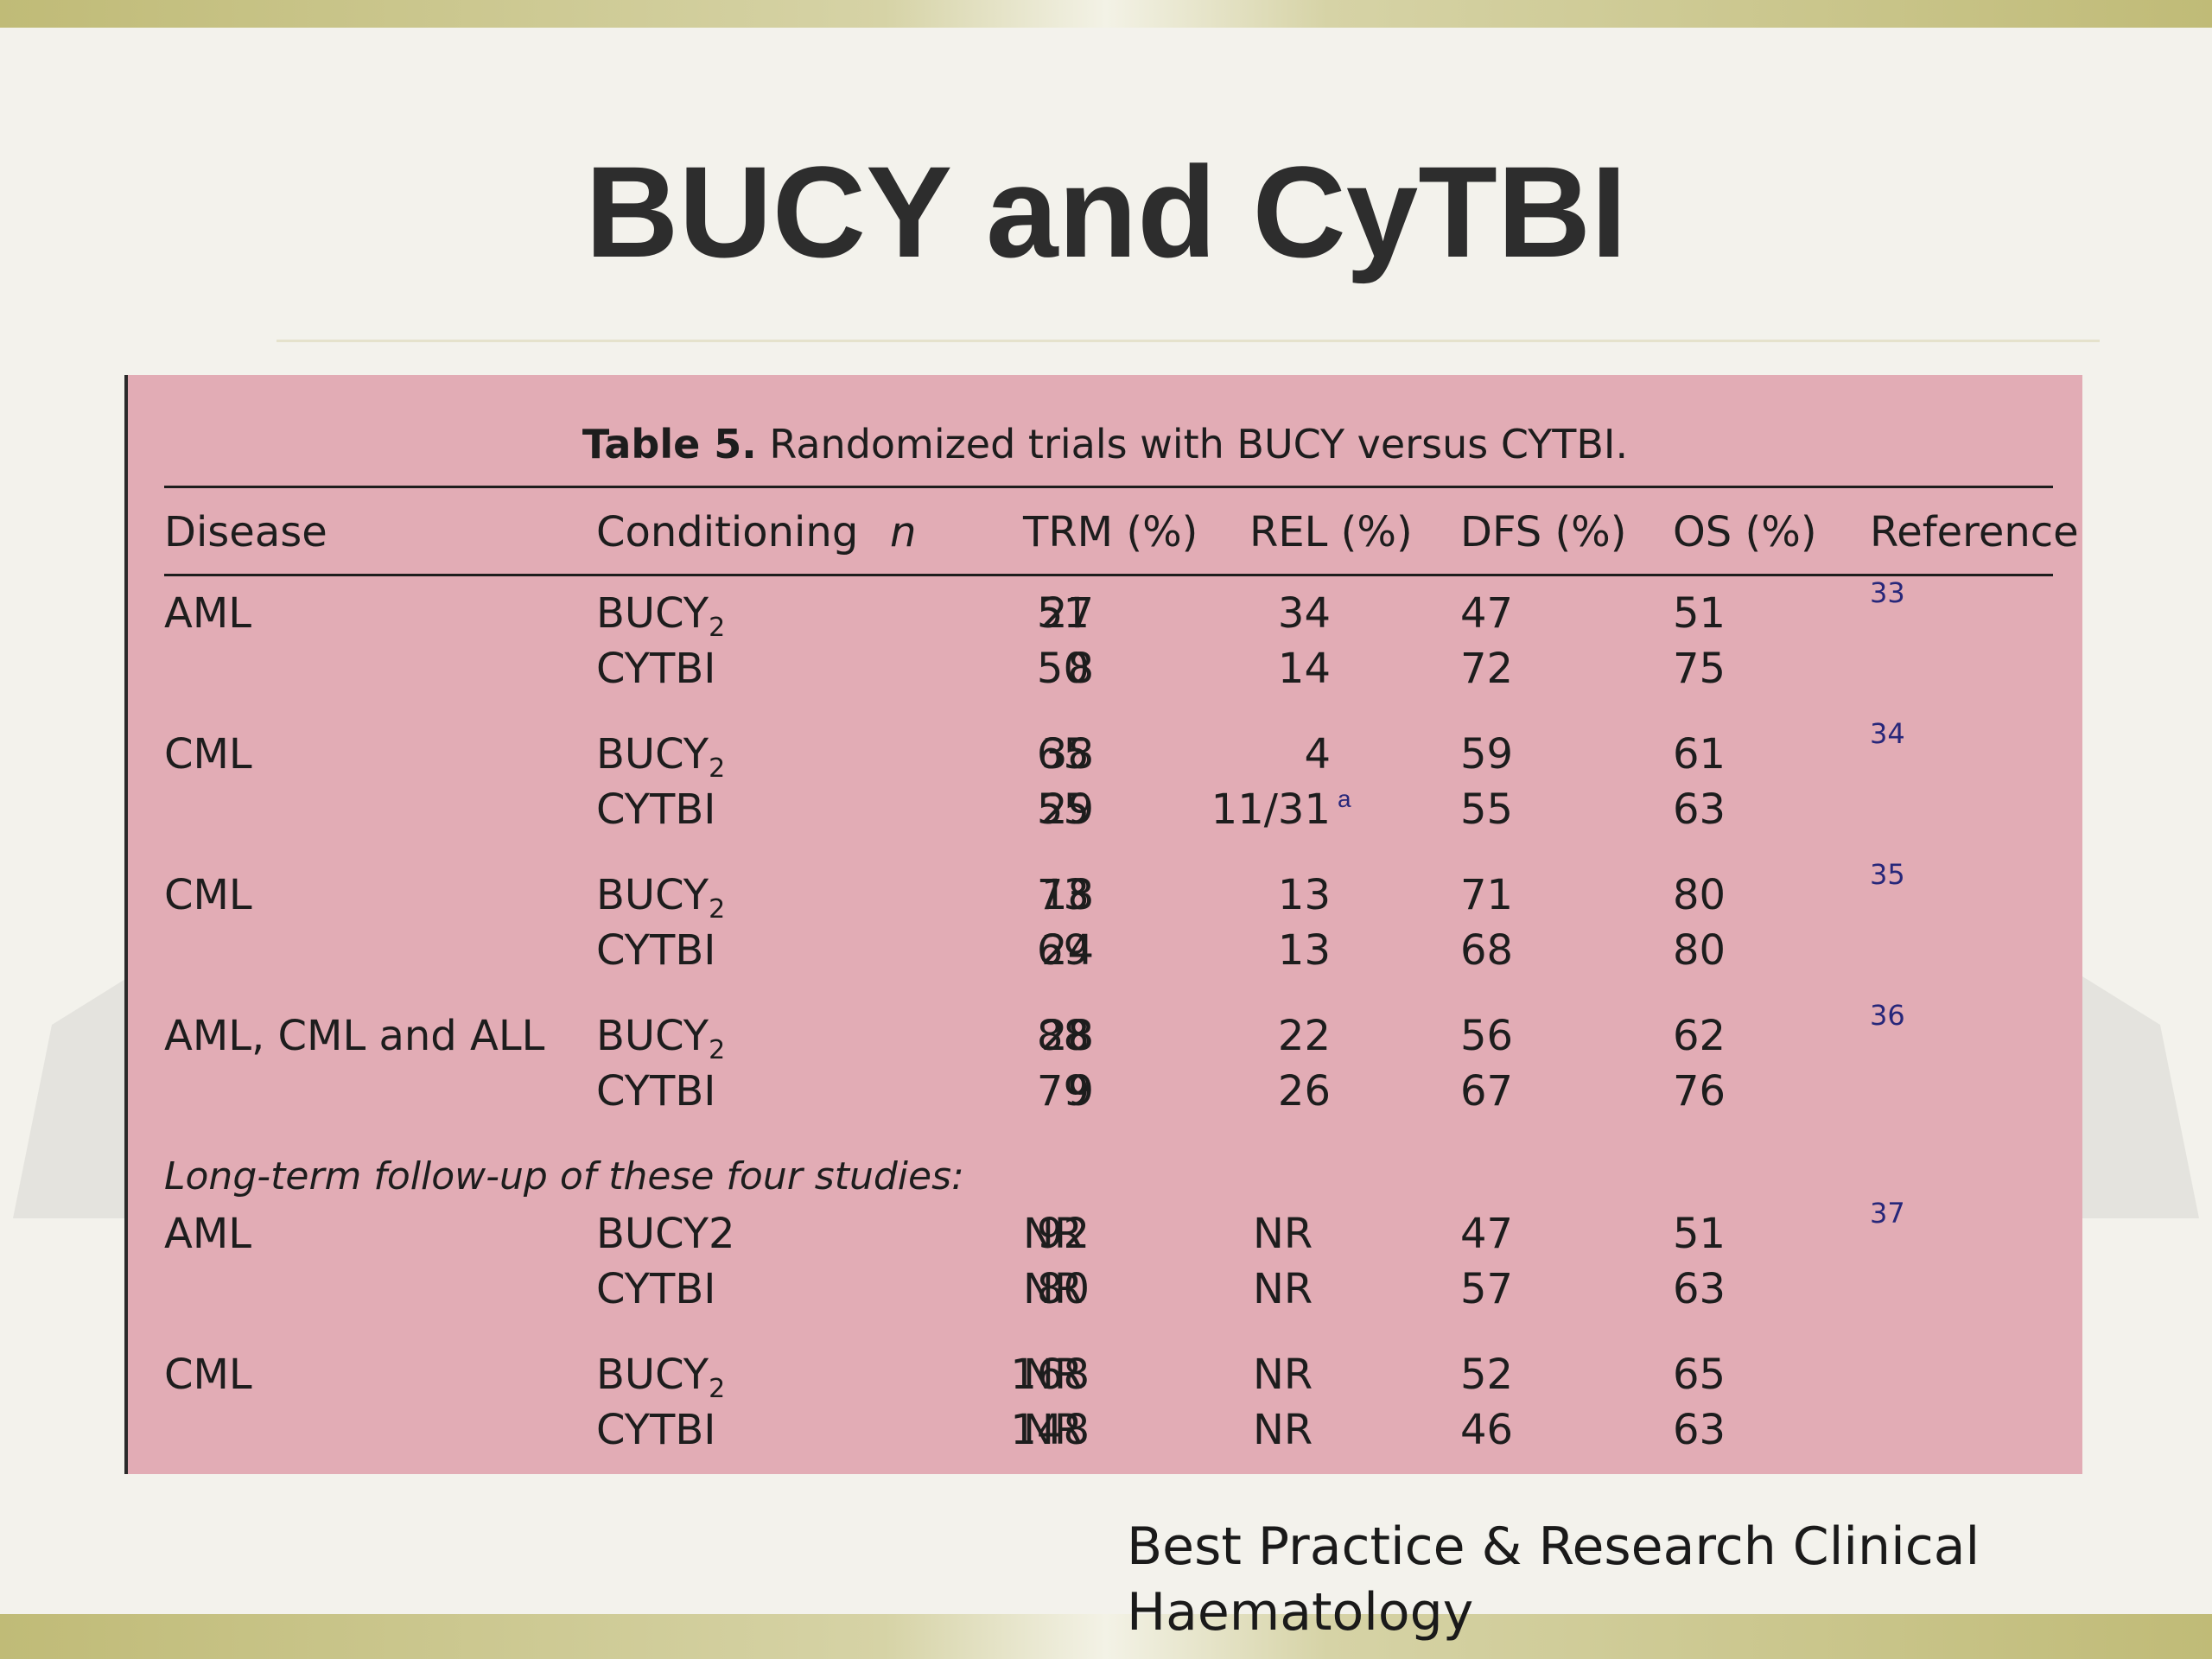 The width and height of the screenshot is (2212, 1659). I want to click on trm-cell: 27, so click(1067, 613).